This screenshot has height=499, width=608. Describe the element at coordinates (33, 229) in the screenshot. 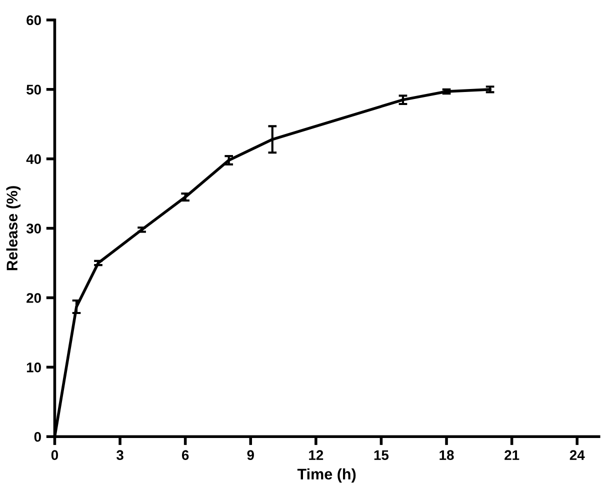

I see `y-tick-label: 30` at that location.